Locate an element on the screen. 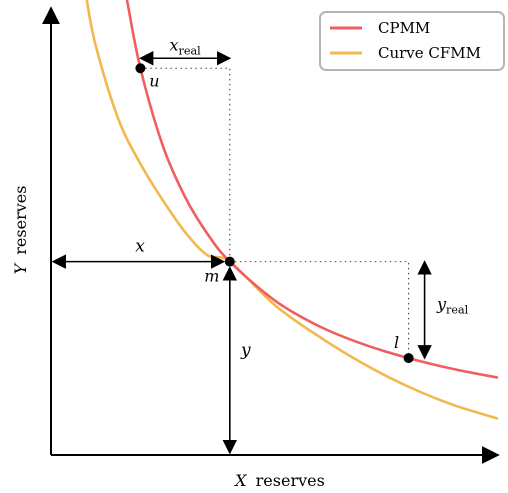 The image size is (508, 493). point-label-l: l is located at coordinates (396, 342).